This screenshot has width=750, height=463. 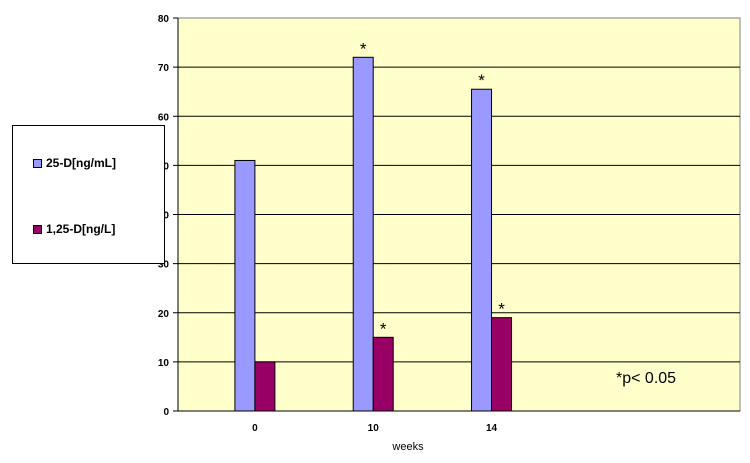 What do you see at coordinates (37, 229) in the screenshot?
I see `legend-swatch-125d` at bounding box center [37, 229].